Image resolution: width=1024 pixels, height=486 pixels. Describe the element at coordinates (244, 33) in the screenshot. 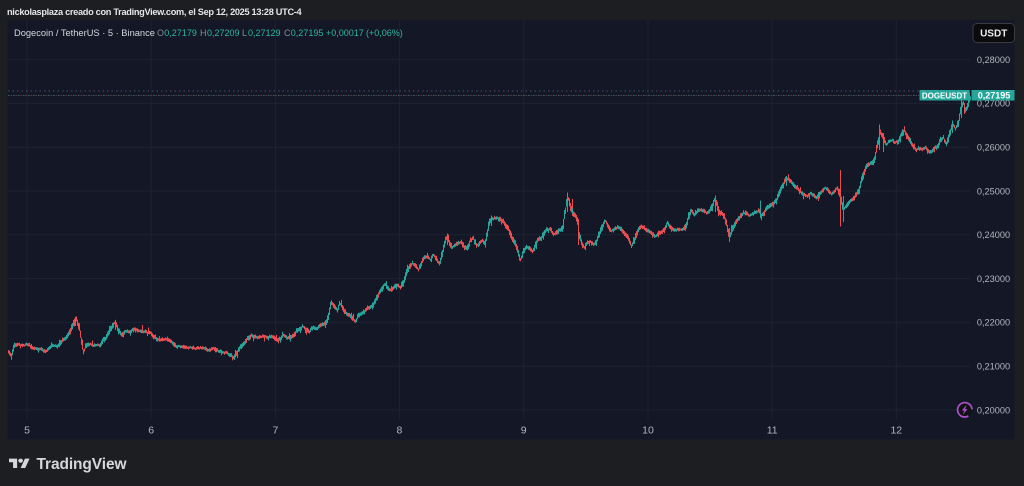

I see `svg-text: L` at that location.